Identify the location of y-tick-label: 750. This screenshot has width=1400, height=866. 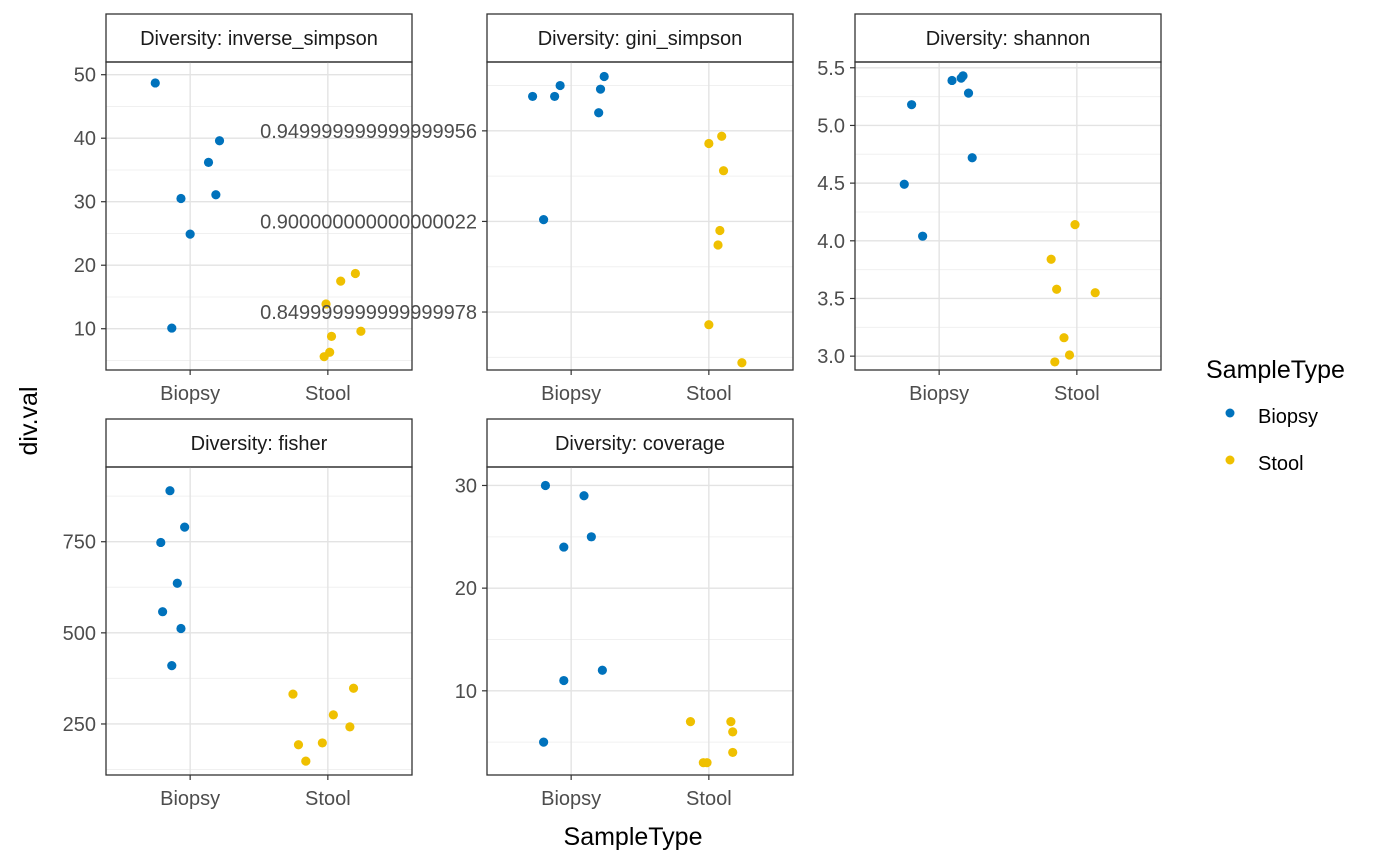
(79, 543).